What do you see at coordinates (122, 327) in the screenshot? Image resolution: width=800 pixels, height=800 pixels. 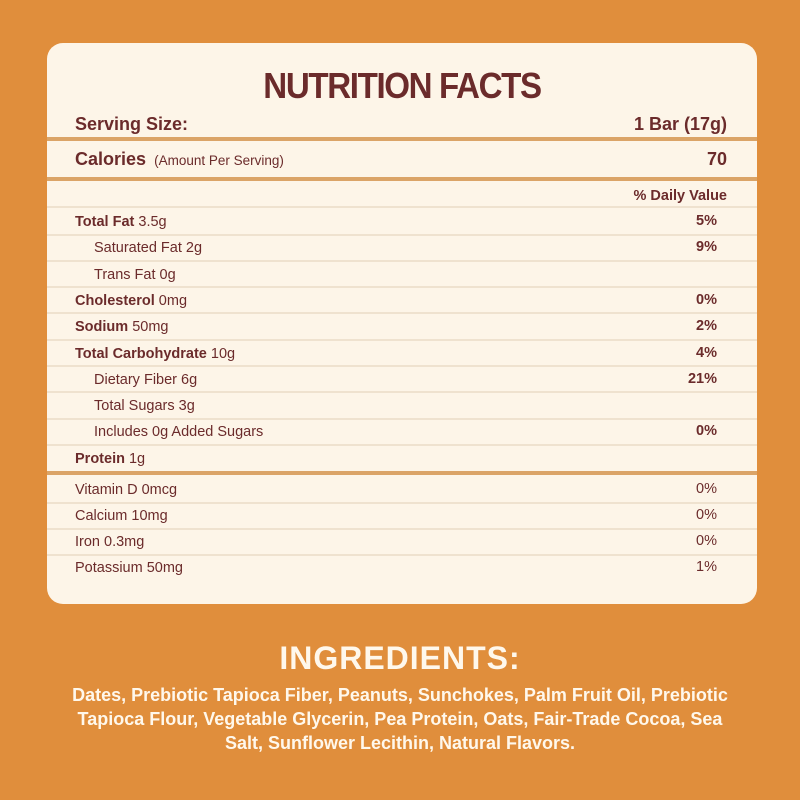 I see `nutrient-name: Sodium 50mg` at bounding box center [122, 327].